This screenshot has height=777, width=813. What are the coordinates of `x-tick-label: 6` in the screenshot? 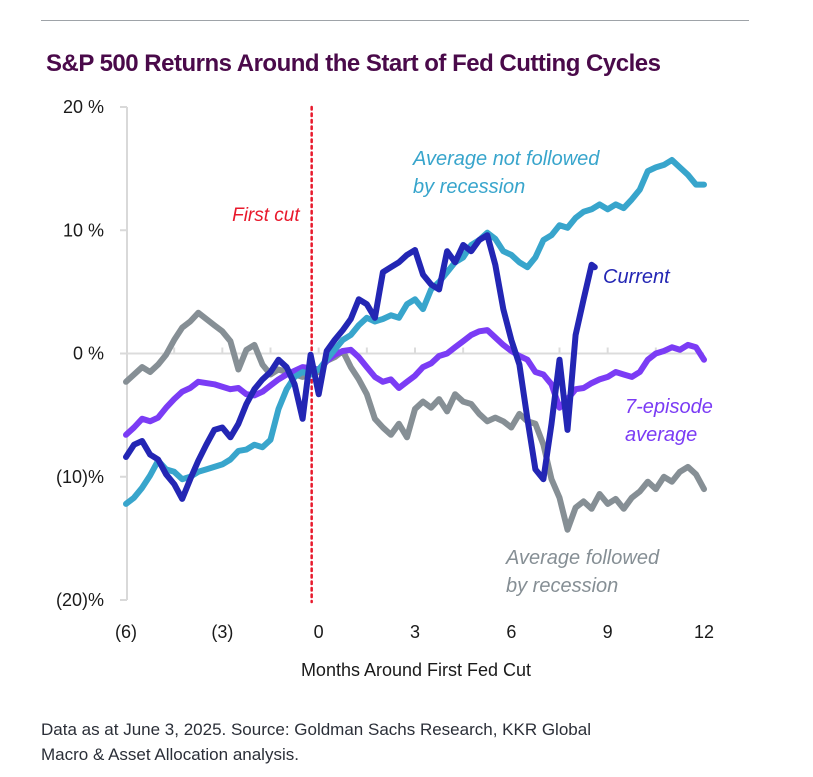 It's located at (511, 632).